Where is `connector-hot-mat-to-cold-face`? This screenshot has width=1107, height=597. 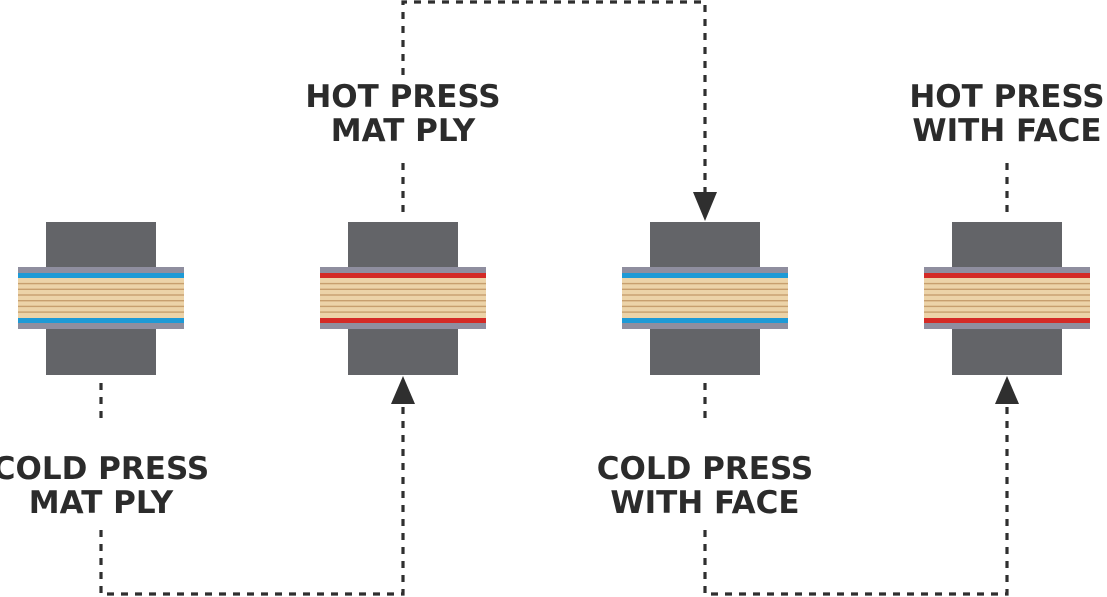
connector-hot-mat-to-cold-face is located at coordinates (554, 96).